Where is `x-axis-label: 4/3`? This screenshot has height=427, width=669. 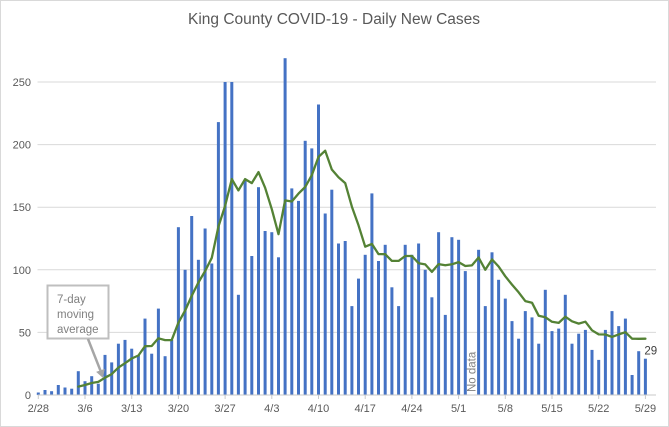
x-axis-label: 4/3 is located at coordinates (271, 409).